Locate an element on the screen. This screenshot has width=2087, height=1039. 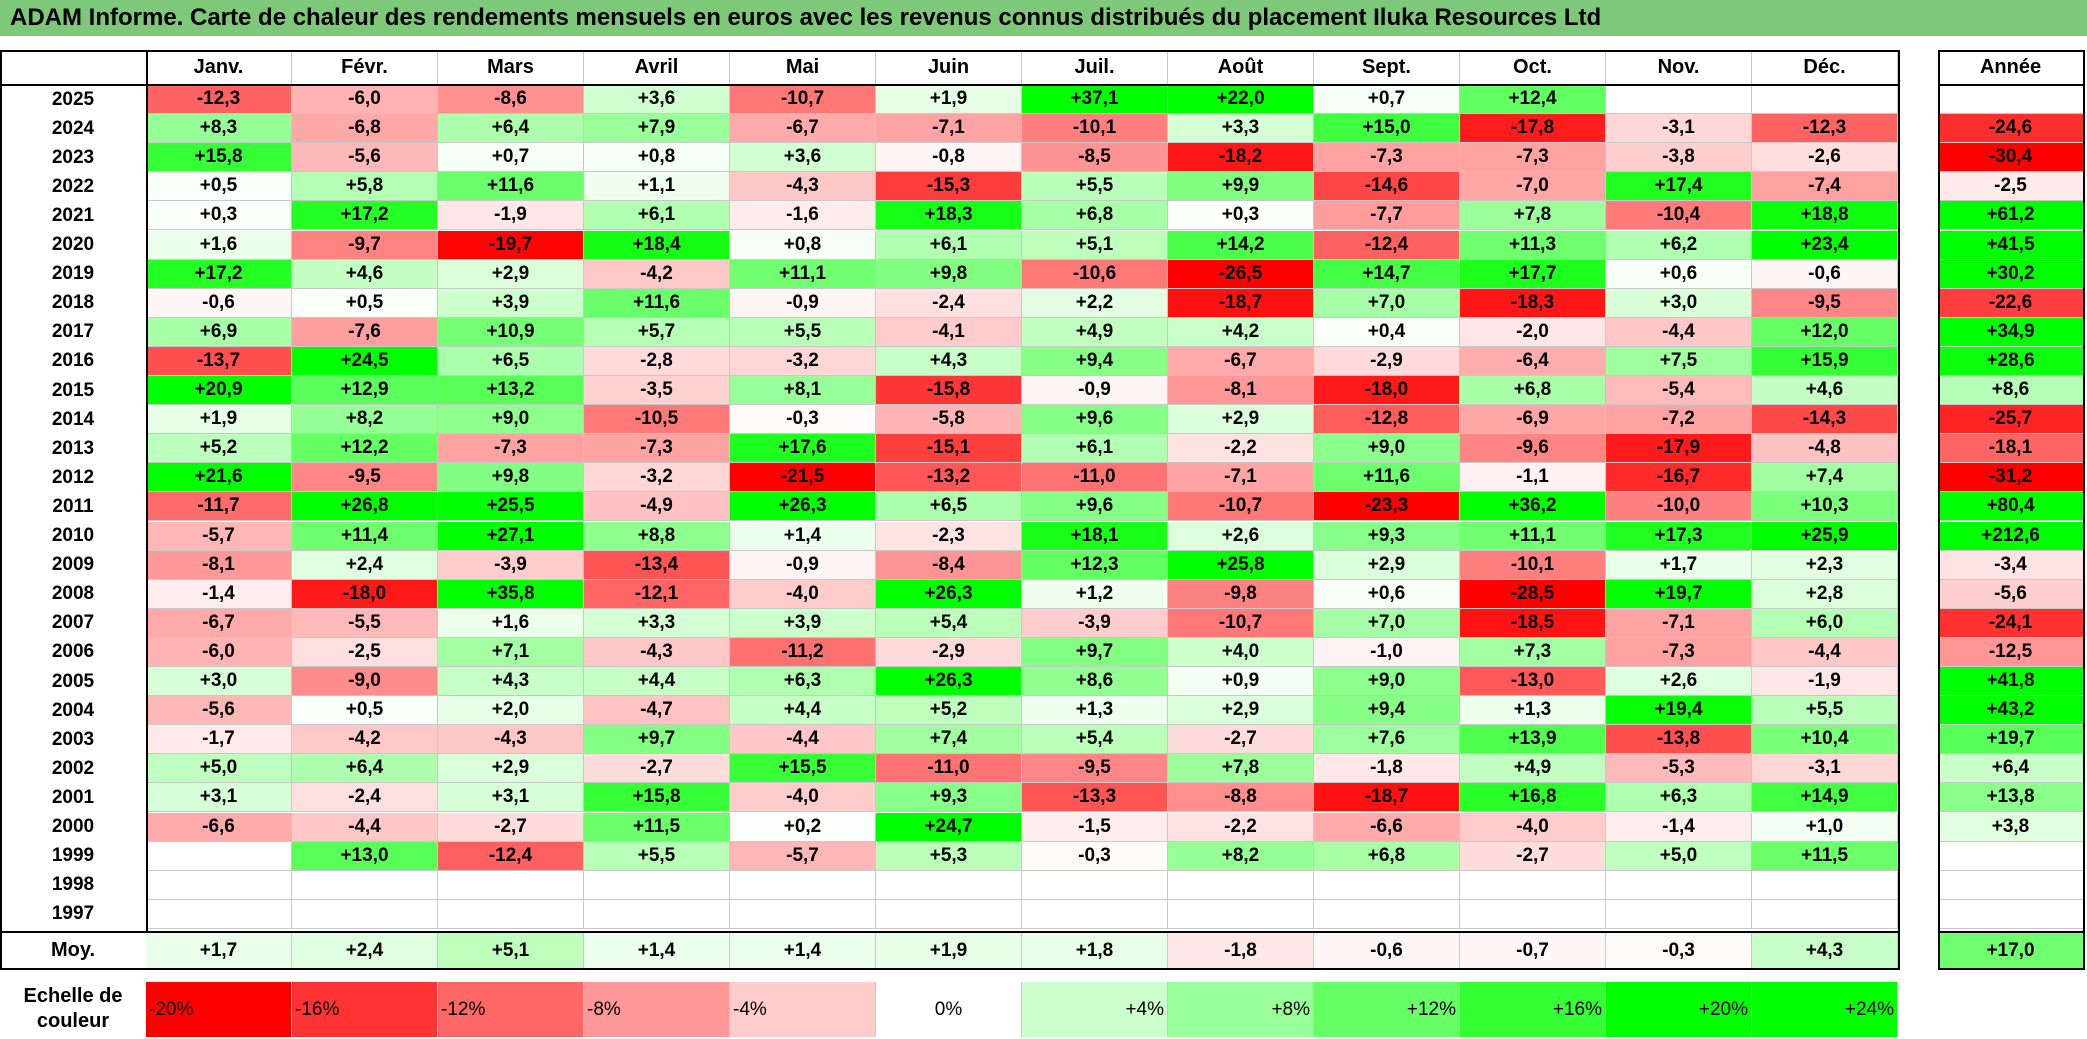
month-header-1: Janv. is located at coordinates (219, 67).